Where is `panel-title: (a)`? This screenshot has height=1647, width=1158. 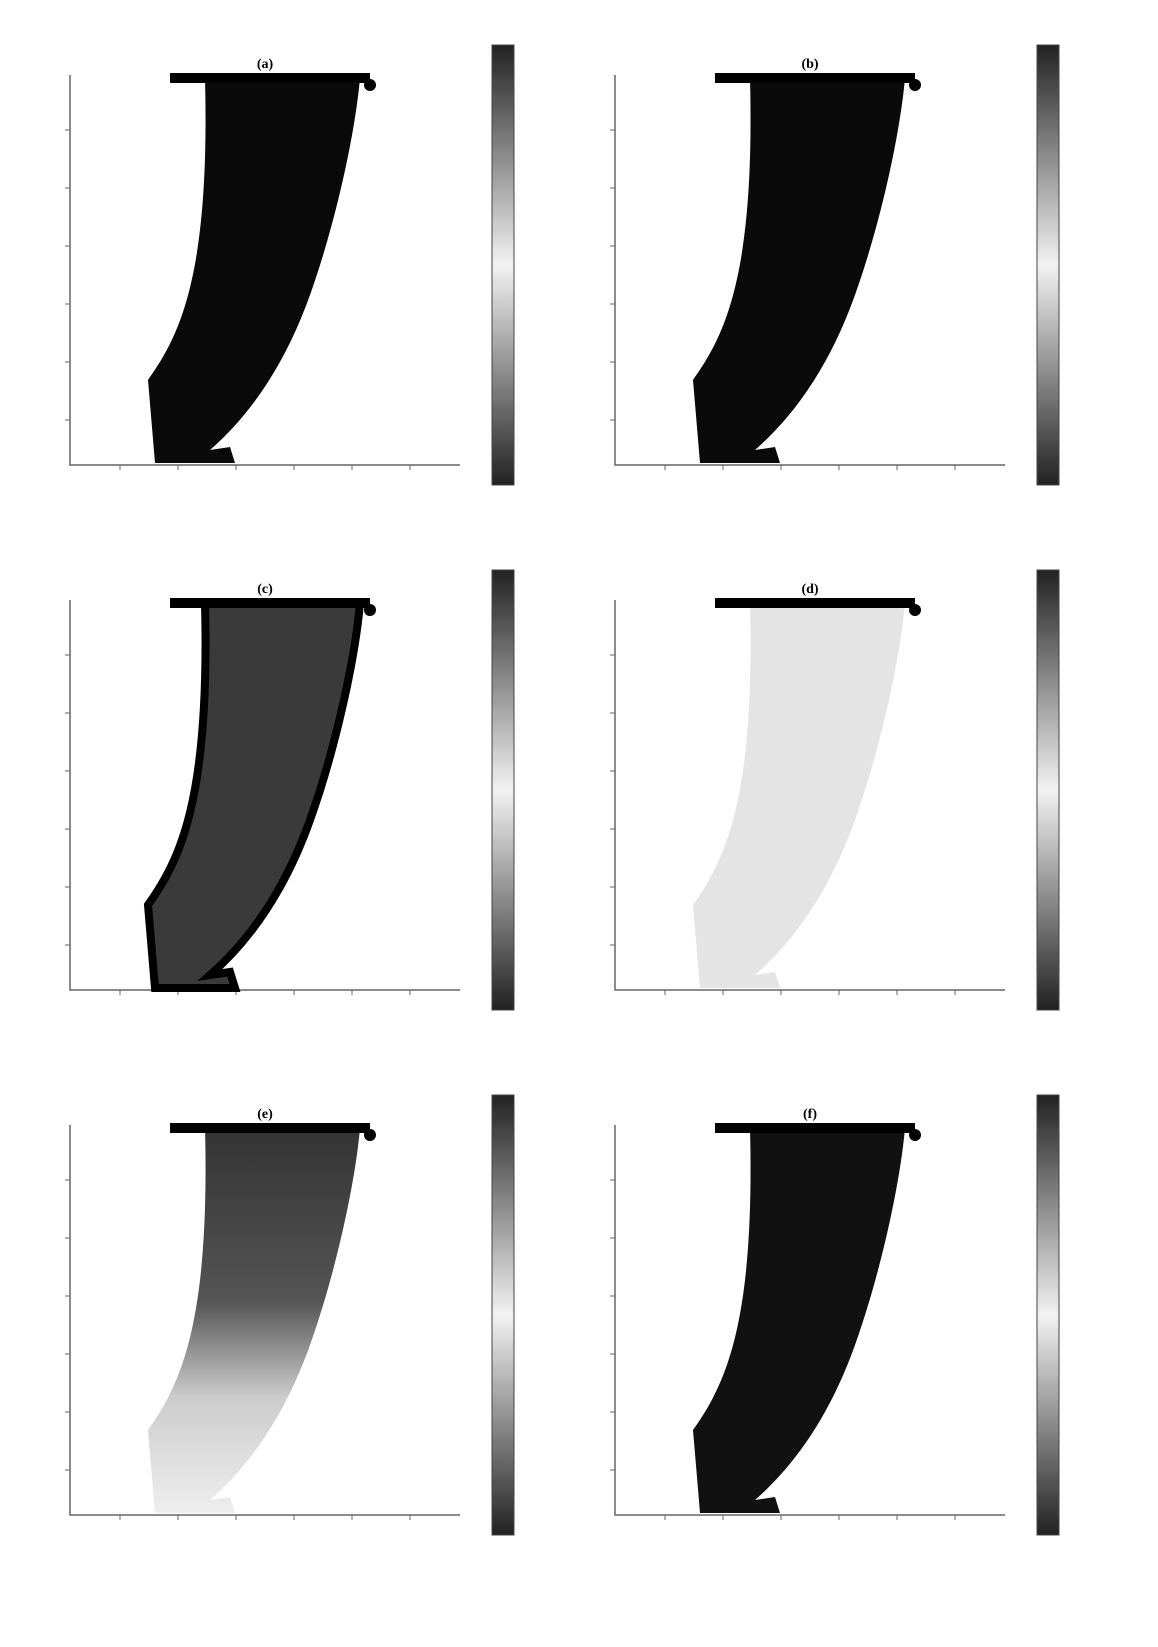 panel-title: (a) is located at coordinates (265, 64).